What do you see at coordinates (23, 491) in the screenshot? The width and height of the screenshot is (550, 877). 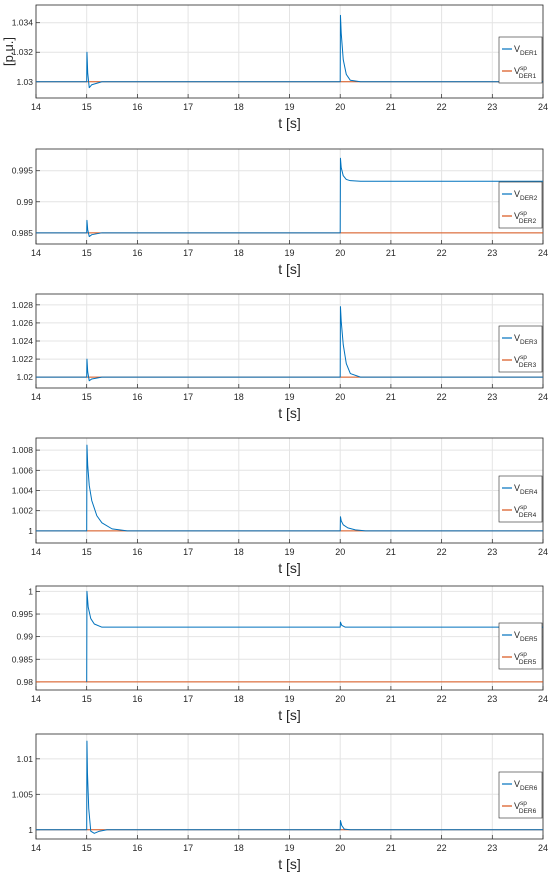 I see `y-tick-label: 1.004` at bounding box center [23, 491].